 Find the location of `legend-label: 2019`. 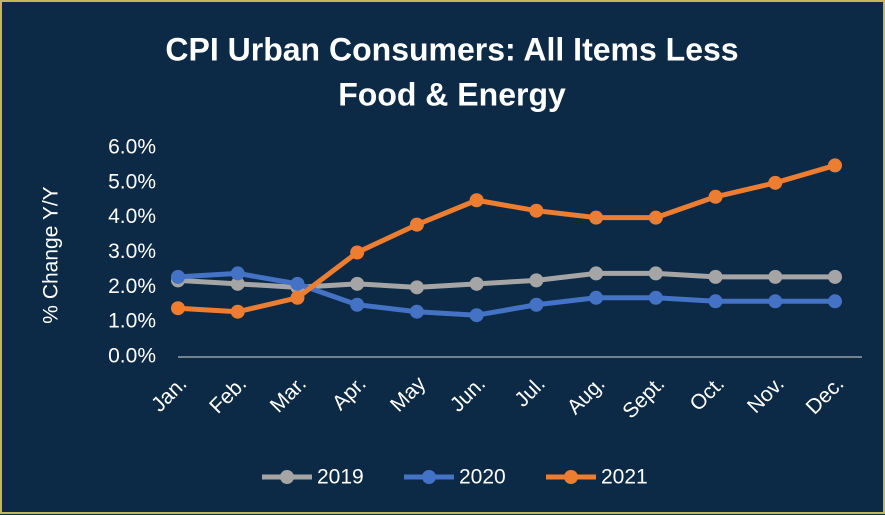

legend-label: 2019 is located at coordinates (340, 477).